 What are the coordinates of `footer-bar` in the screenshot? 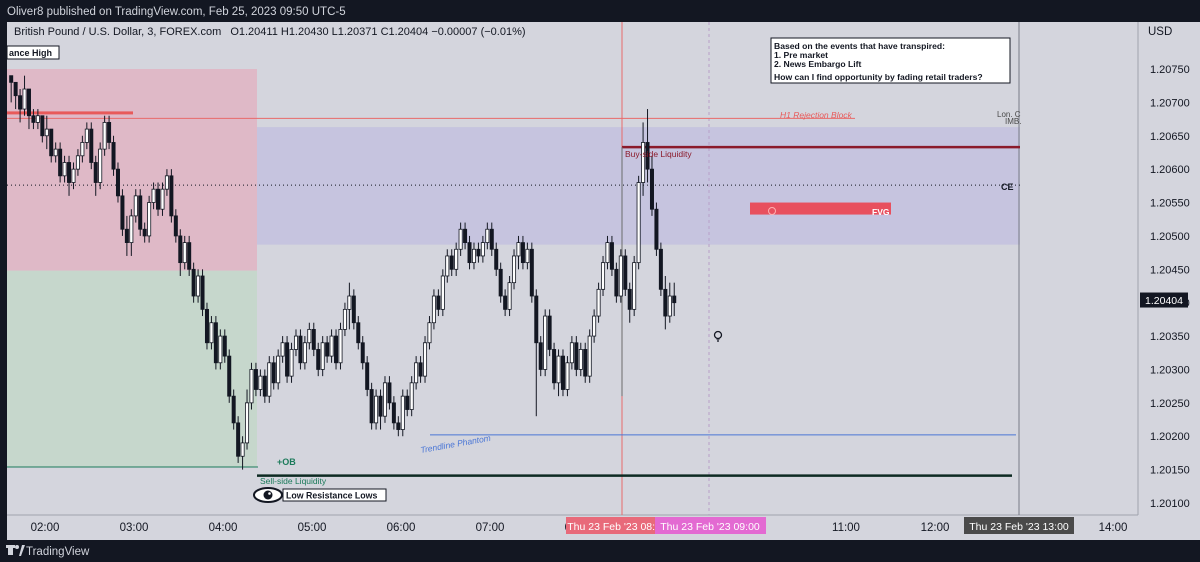 It's located at (600, 551).